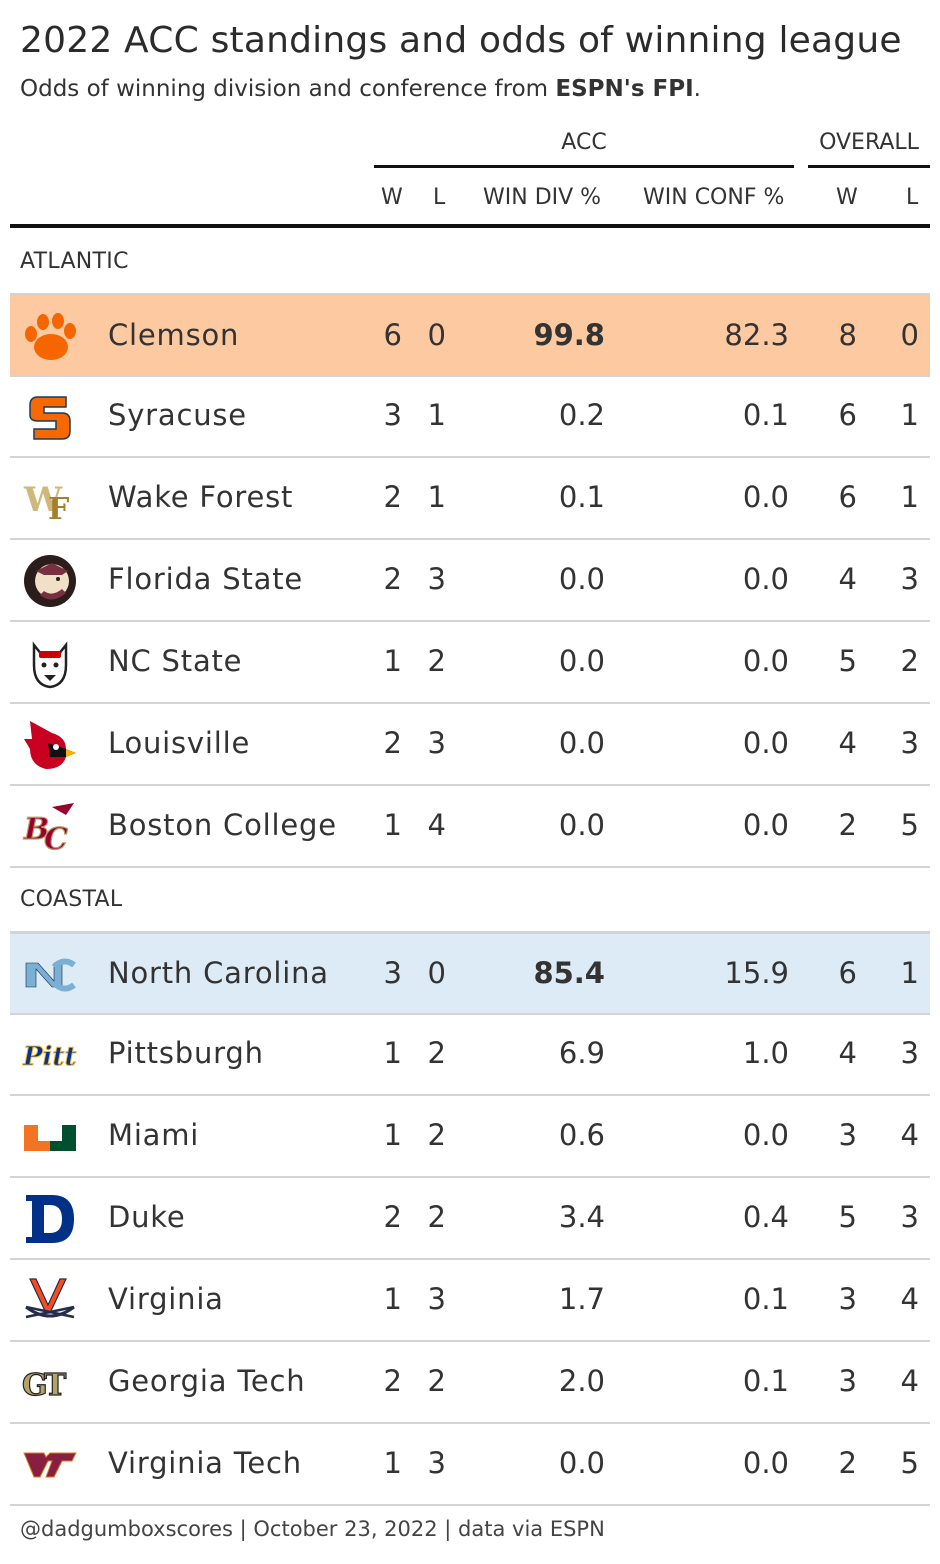 Image resolution: width=940 pixels, height=1564 pixels. What do you see at coordinates (470, 663) in the screenshot?
I see `table-row: NC State 1 2 0.0 0.0 5 2` at bounding box center [470, 663].